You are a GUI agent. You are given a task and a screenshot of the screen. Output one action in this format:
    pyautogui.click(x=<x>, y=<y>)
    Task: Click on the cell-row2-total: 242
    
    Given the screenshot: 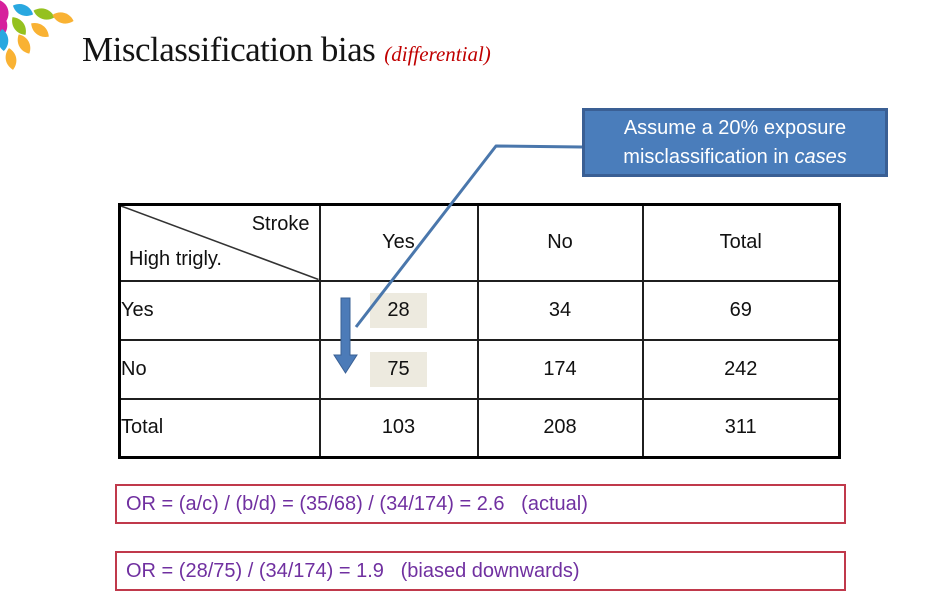 What is the action you would take?
    pyautogui.click(x=741, y=369)
    